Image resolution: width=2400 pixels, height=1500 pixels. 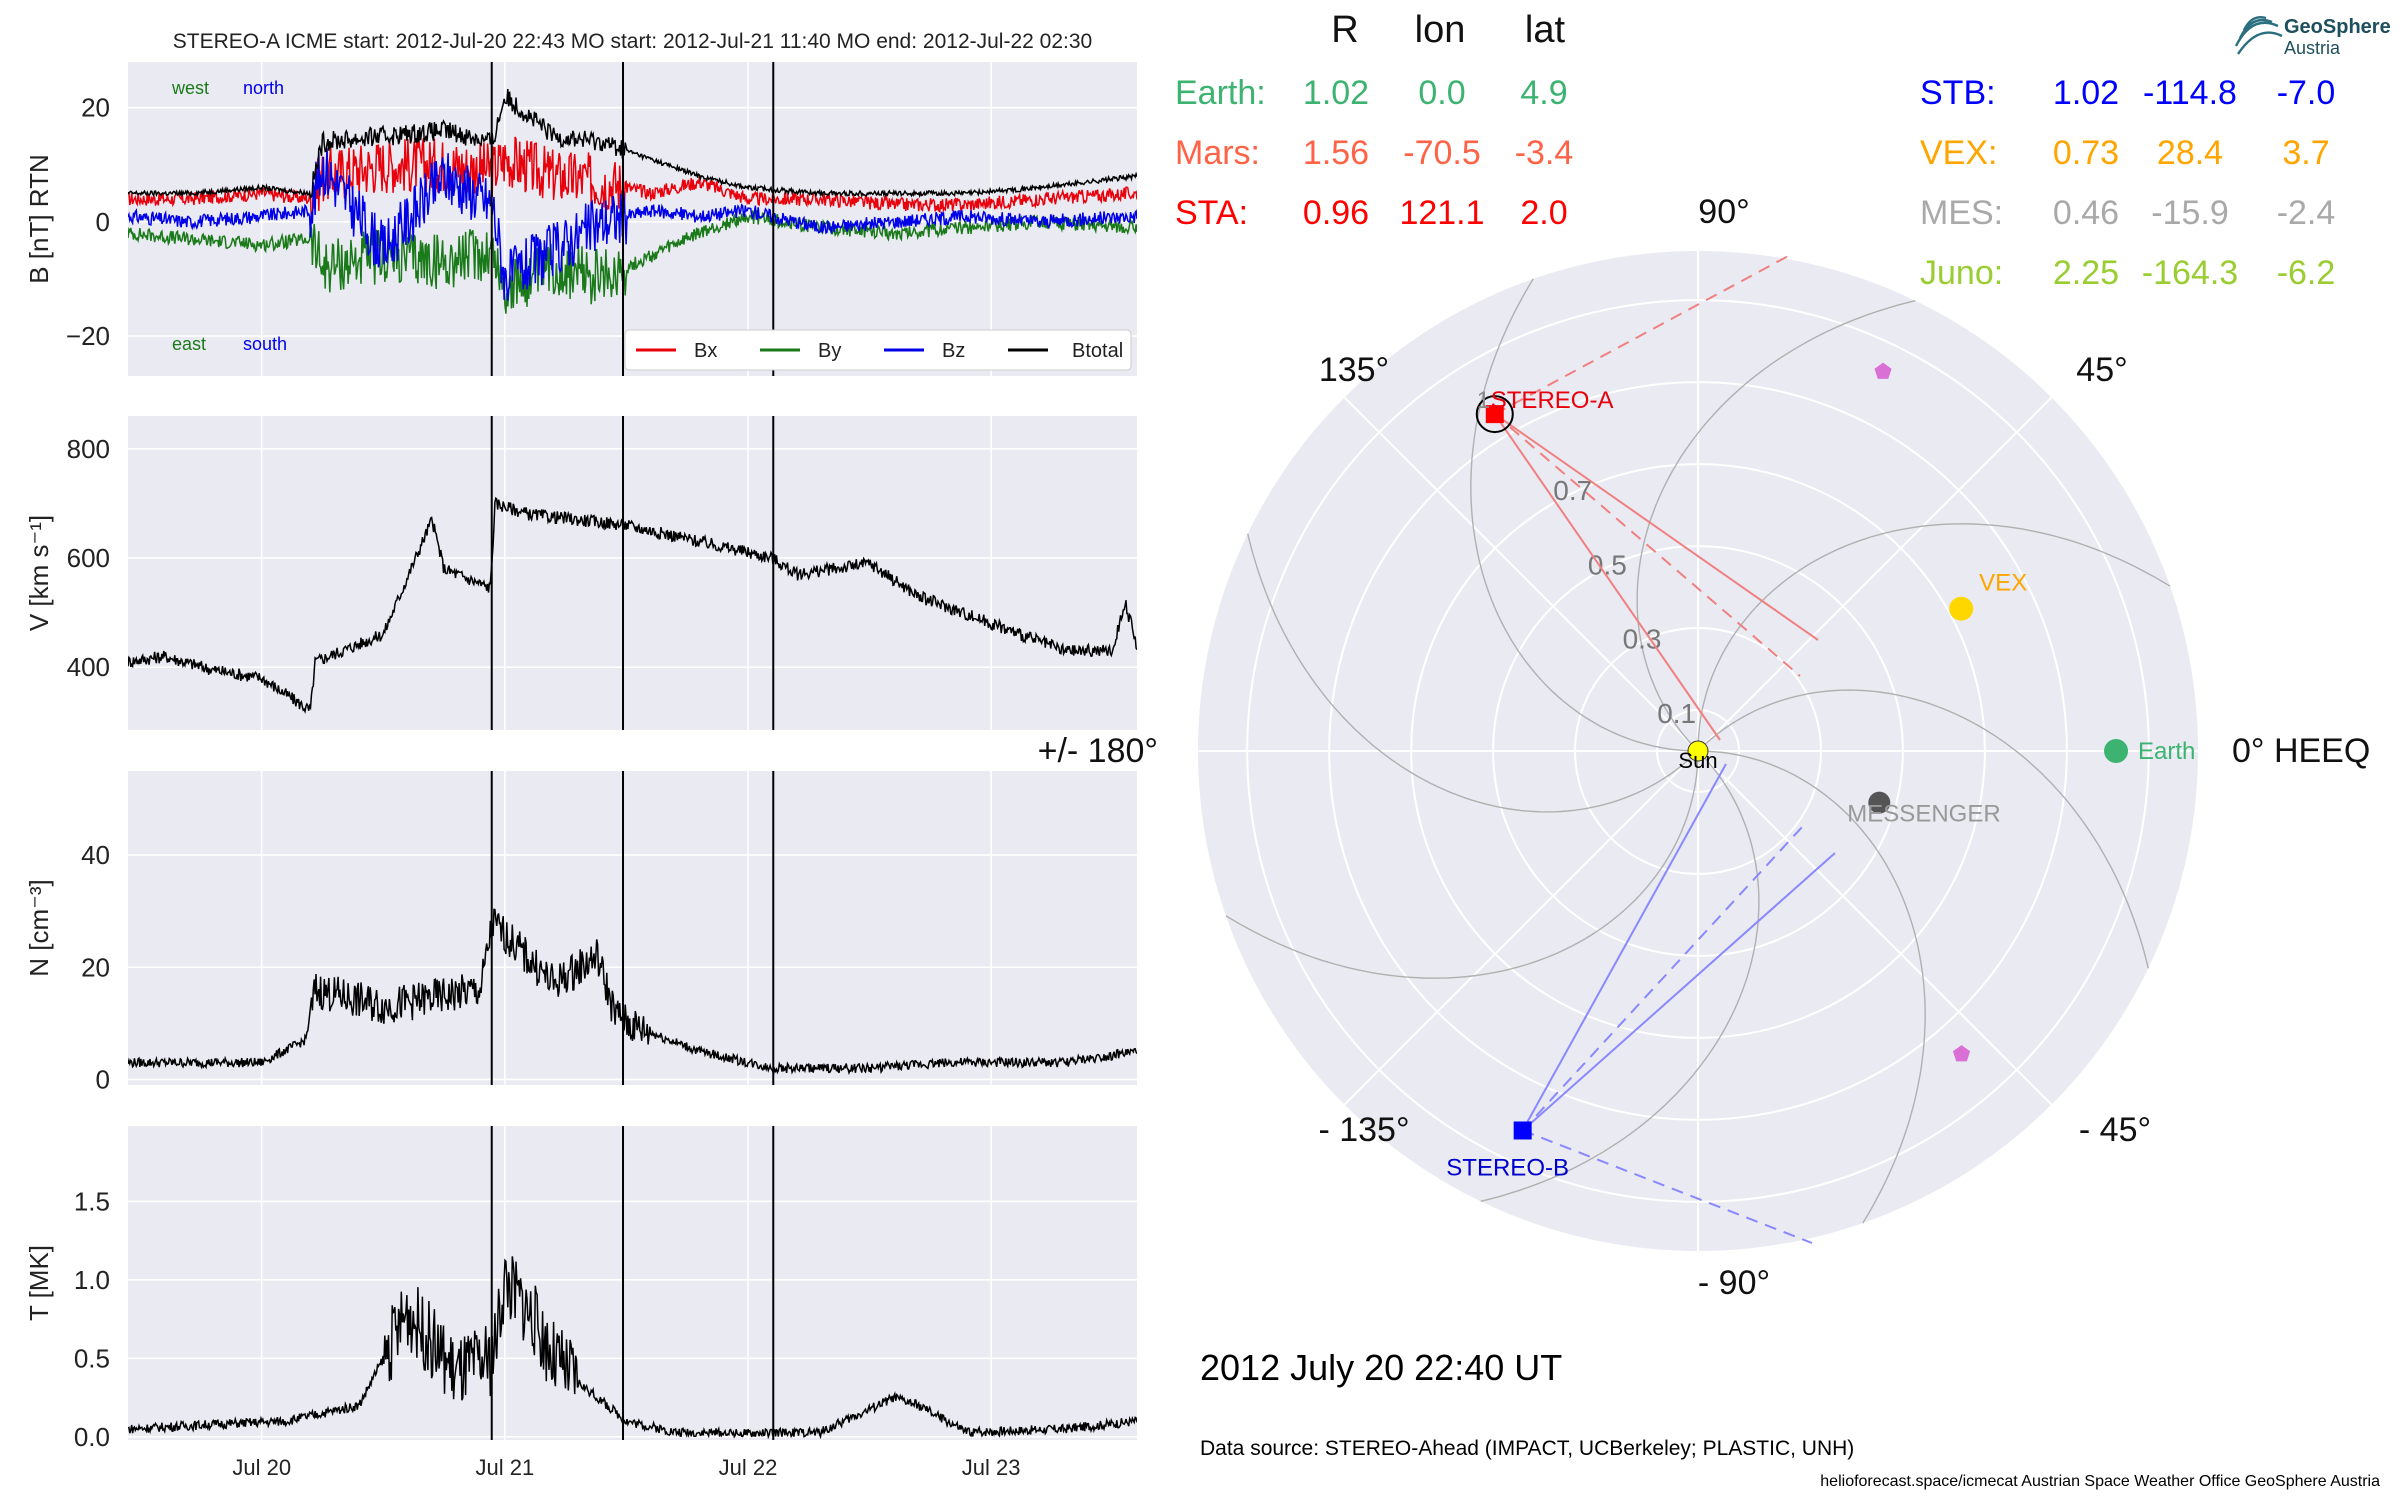 I want to click on angle-label-degm90: - 90°, so click(x=1734, y=1283).